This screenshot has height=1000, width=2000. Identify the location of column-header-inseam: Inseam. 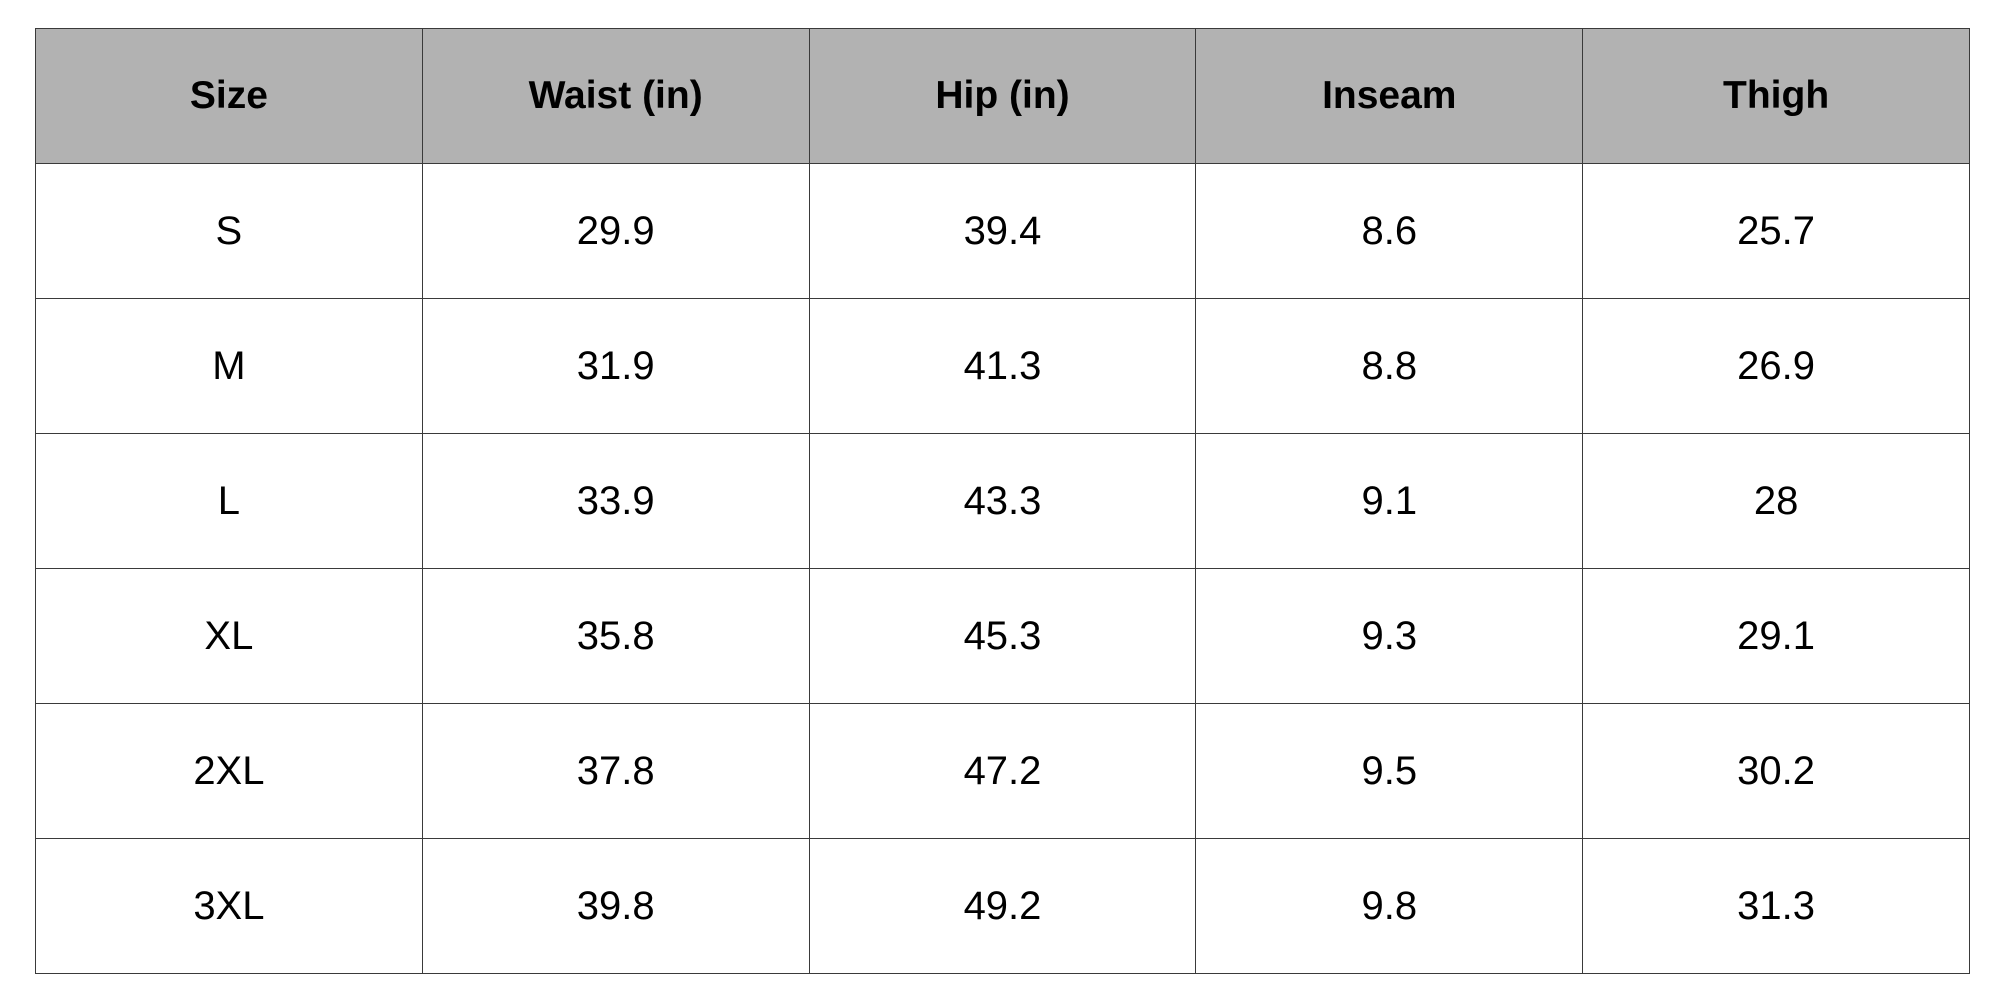
(1389, 96).